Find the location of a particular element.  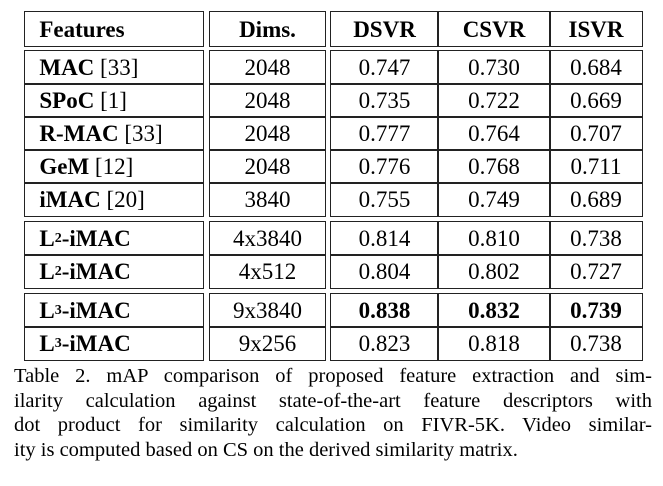

cell-text: CSVR is located at coordinates (494, 29).